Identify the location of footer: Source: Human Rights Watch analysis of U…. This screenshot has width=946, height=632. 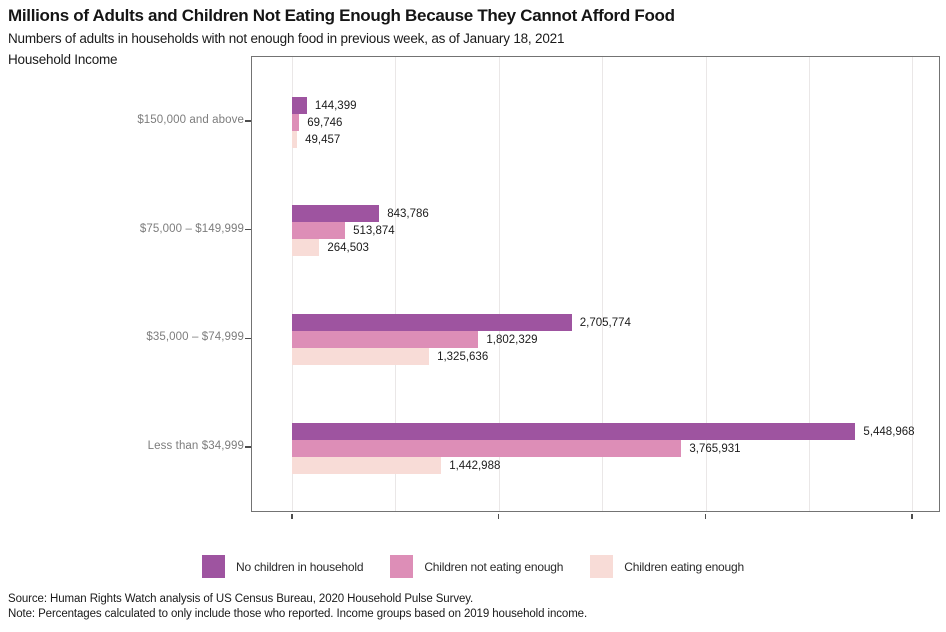
(297, 606).